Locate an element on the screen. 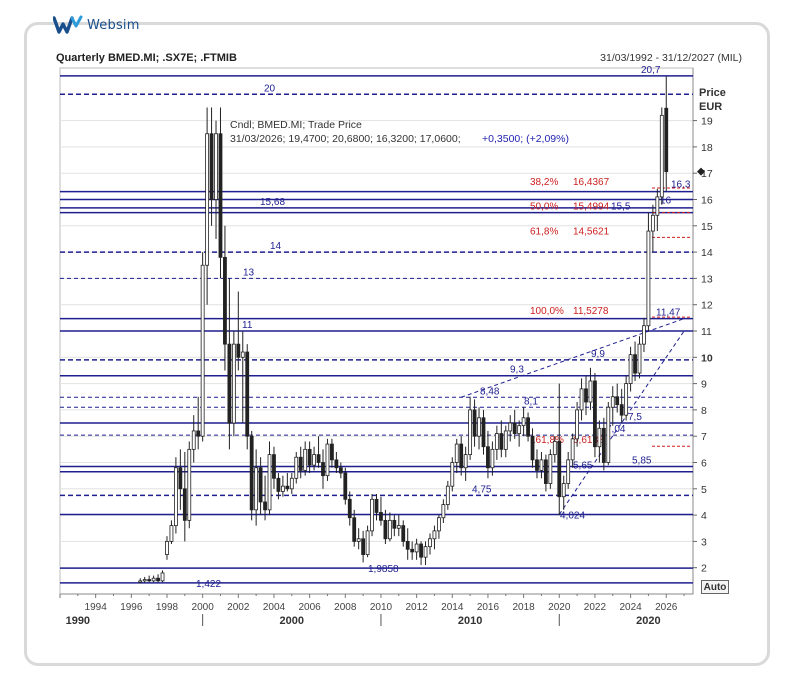 The width and height of the screenshot is (794, 690). level-label: 15,68 is located at coordinates (272, 202).